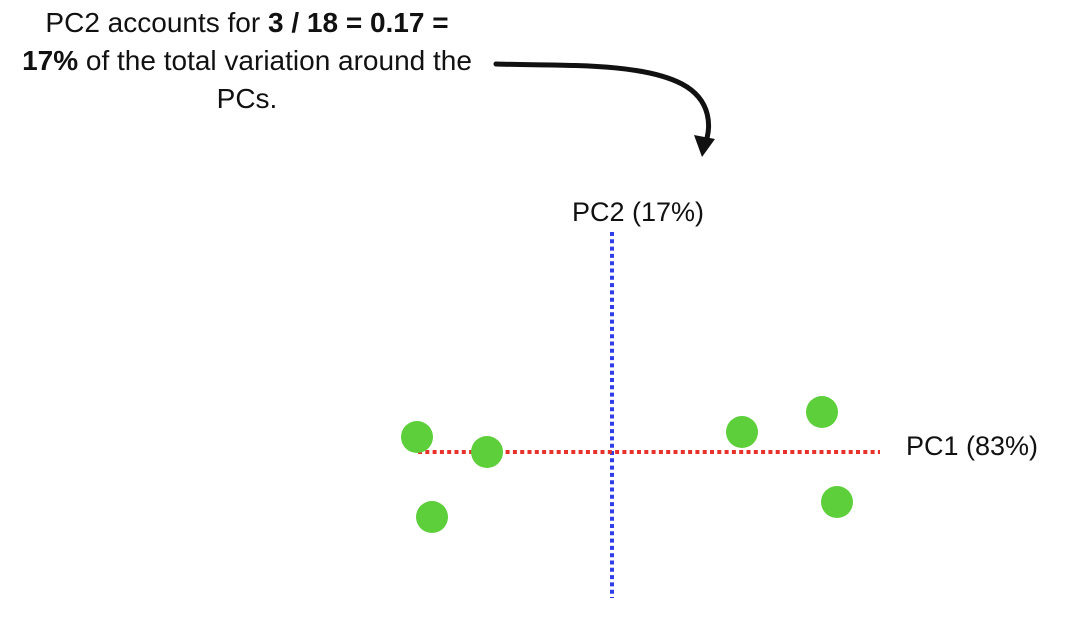  What do you see at coordinates (358, 22) in the screenshot?
I see `caption-bold-fraction: 3 / 18 = 0.17 =` at bounding box center [358, 22].